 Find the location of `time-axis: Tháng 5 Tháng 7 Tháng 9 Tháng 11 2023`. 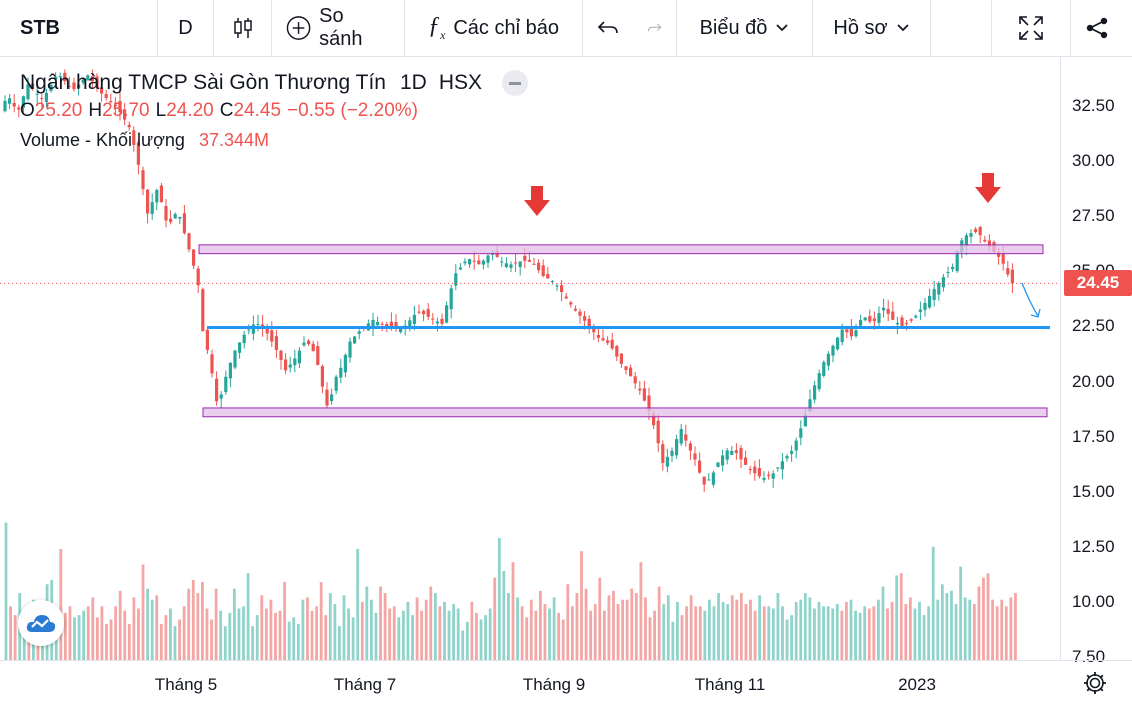

time-axis: Tháng 5 Tháng 7 Tháng 9 Tháng 11 2023 is located at coordinates (566, 684).